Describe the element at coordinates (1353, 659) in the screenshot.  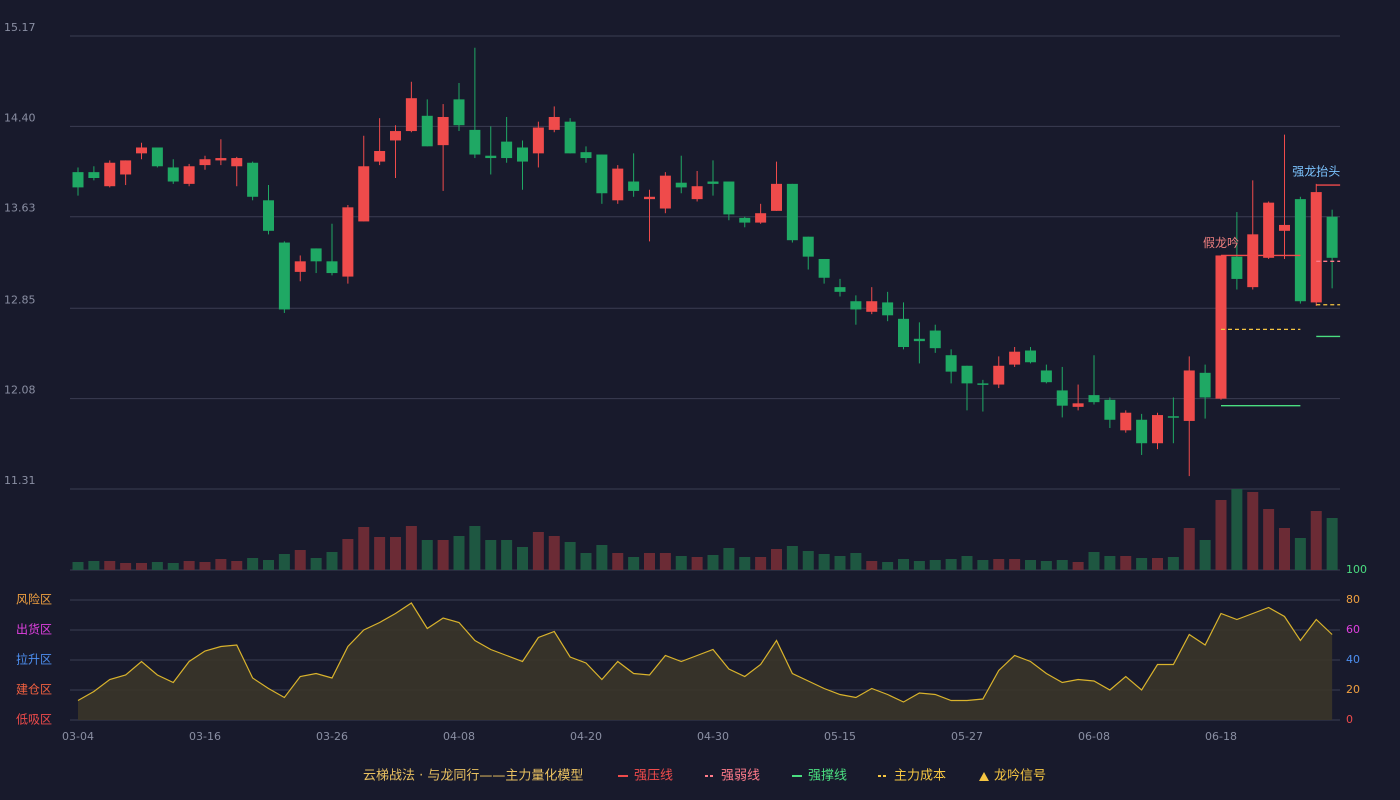
I see `osc-tick-label: 40` at that location.